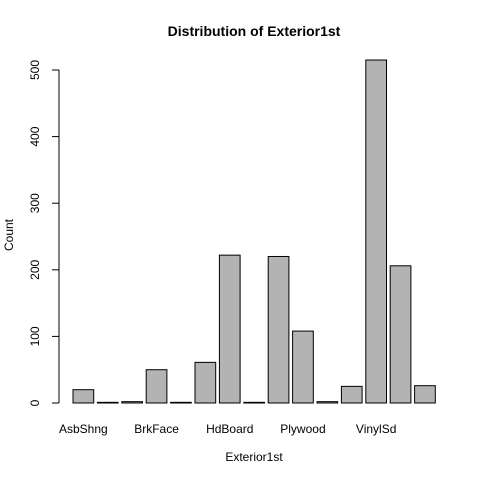  I want to click on bar-cemntbd, so click(205, 382).